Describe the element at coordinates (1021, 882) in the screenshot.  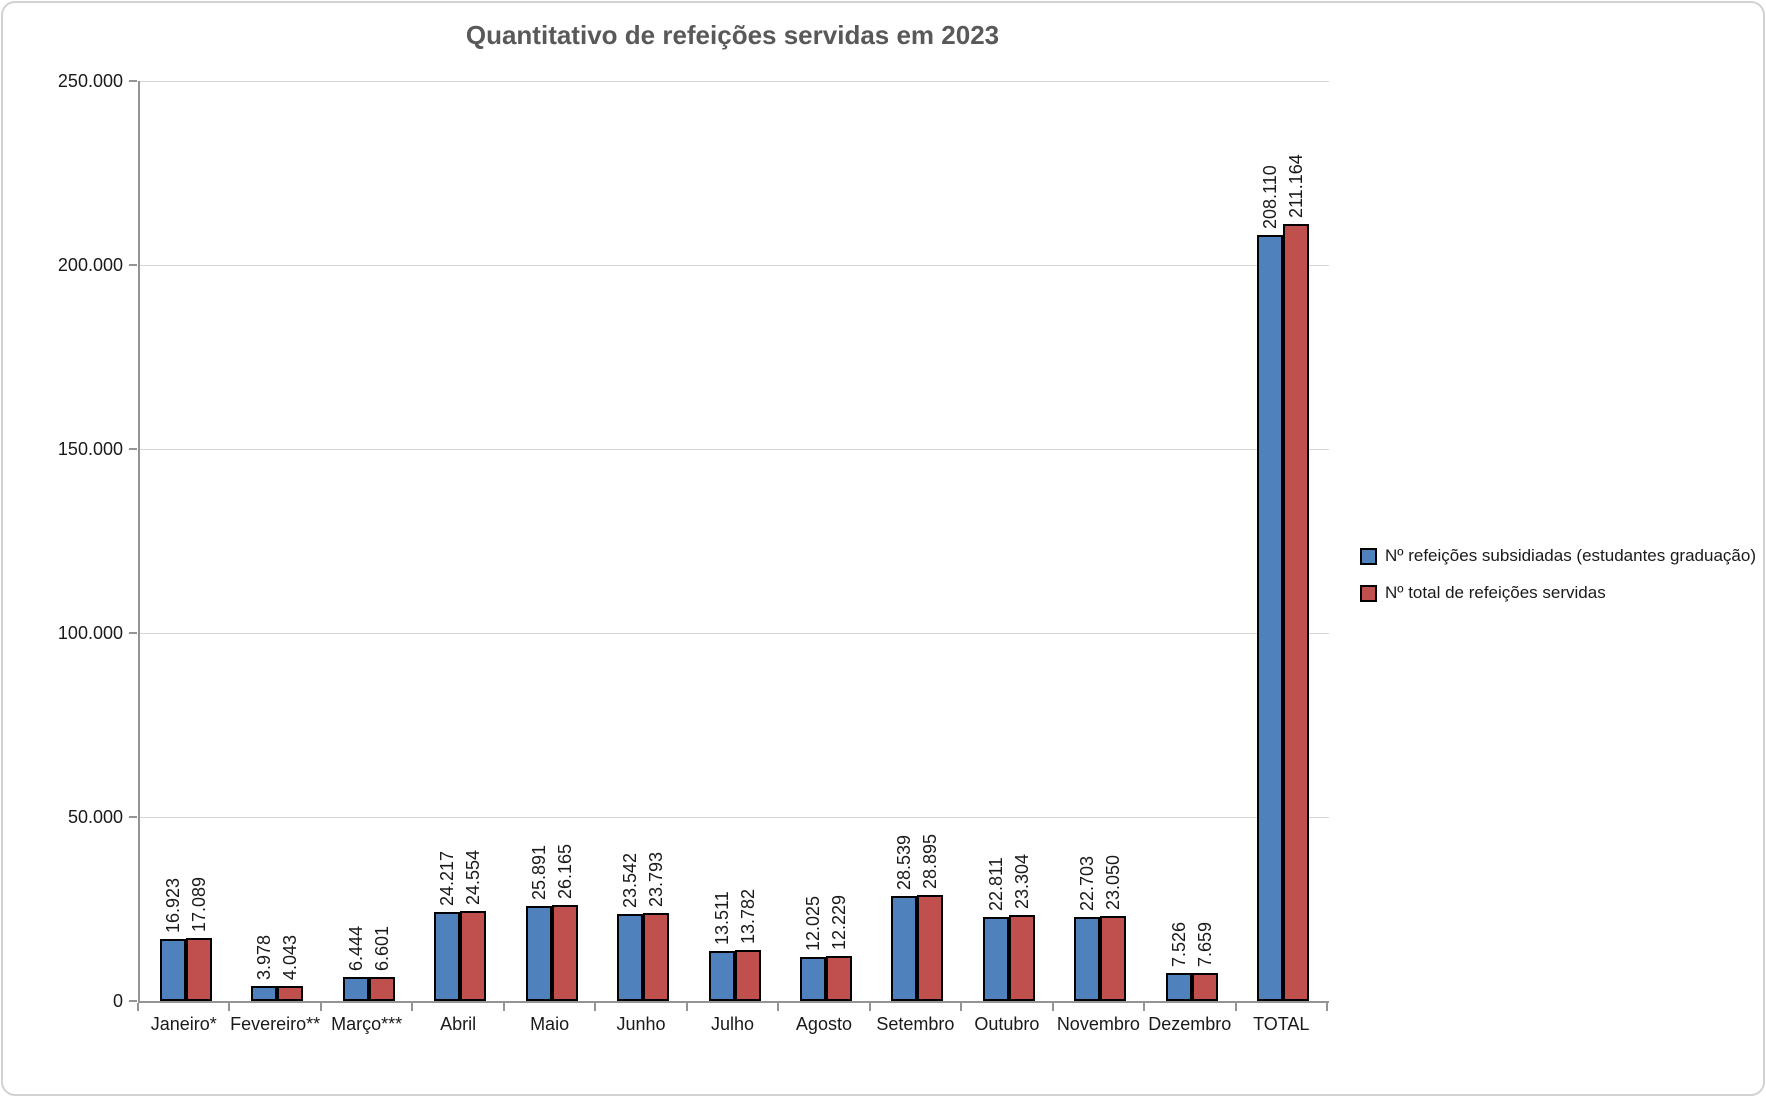
I see `bar-value-label: 23.304` at that location.